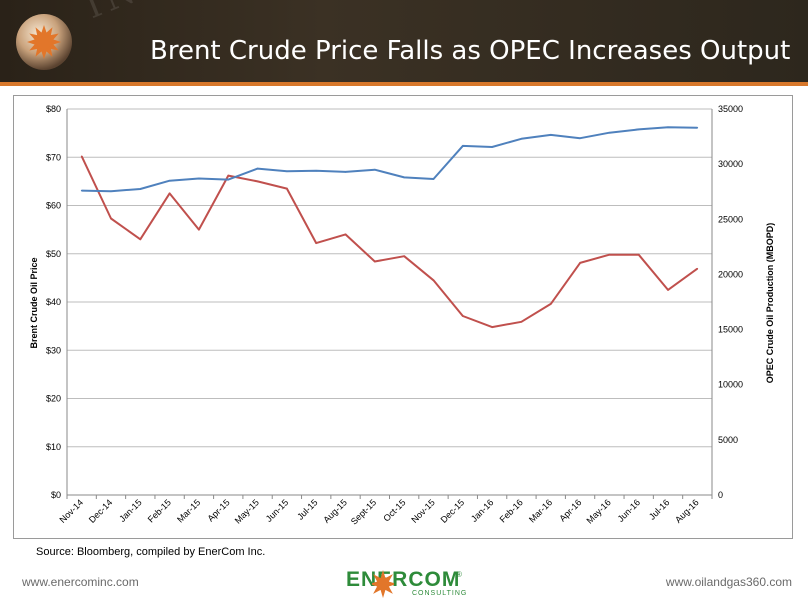 The width and height of the screenshot is (808, 605). I want to click on sunburst-logo-icon, so click(383, 584).